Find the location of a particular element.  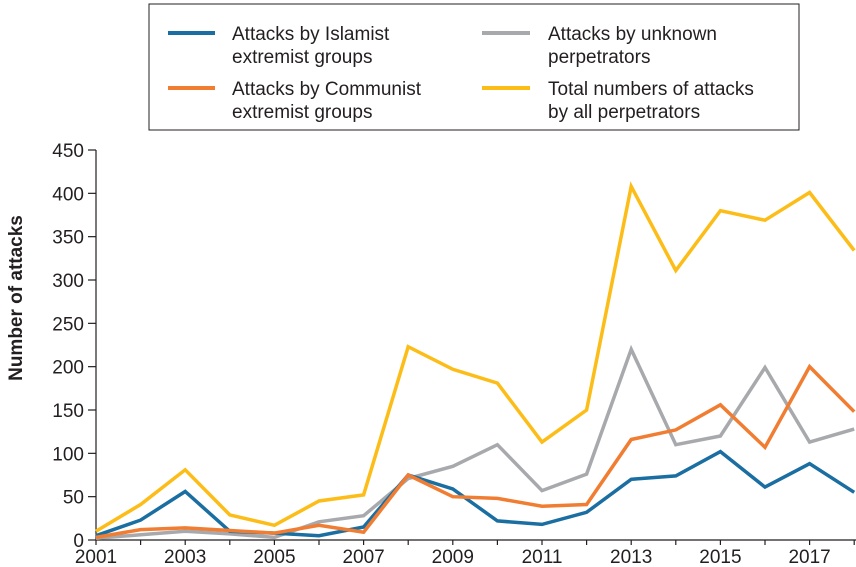

x-axis-ticks: 2001 2003 2005 2007 2009 2011 2013 2015 2017 is located at coordinates (465, 553).